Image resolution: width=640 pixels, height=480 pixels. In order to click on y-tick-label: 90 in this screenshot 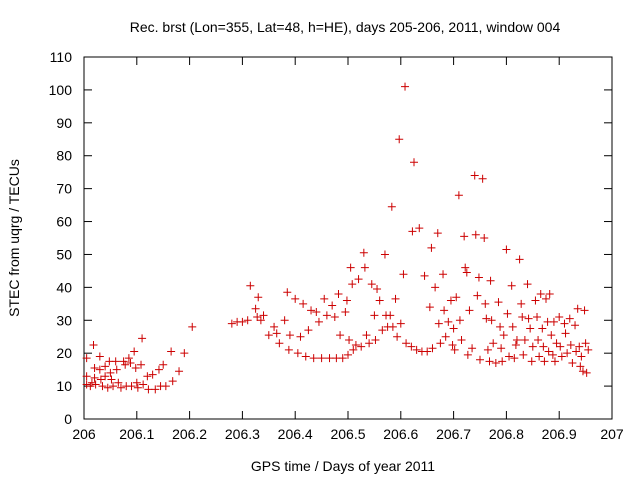, I will do `click(64, 123)`.